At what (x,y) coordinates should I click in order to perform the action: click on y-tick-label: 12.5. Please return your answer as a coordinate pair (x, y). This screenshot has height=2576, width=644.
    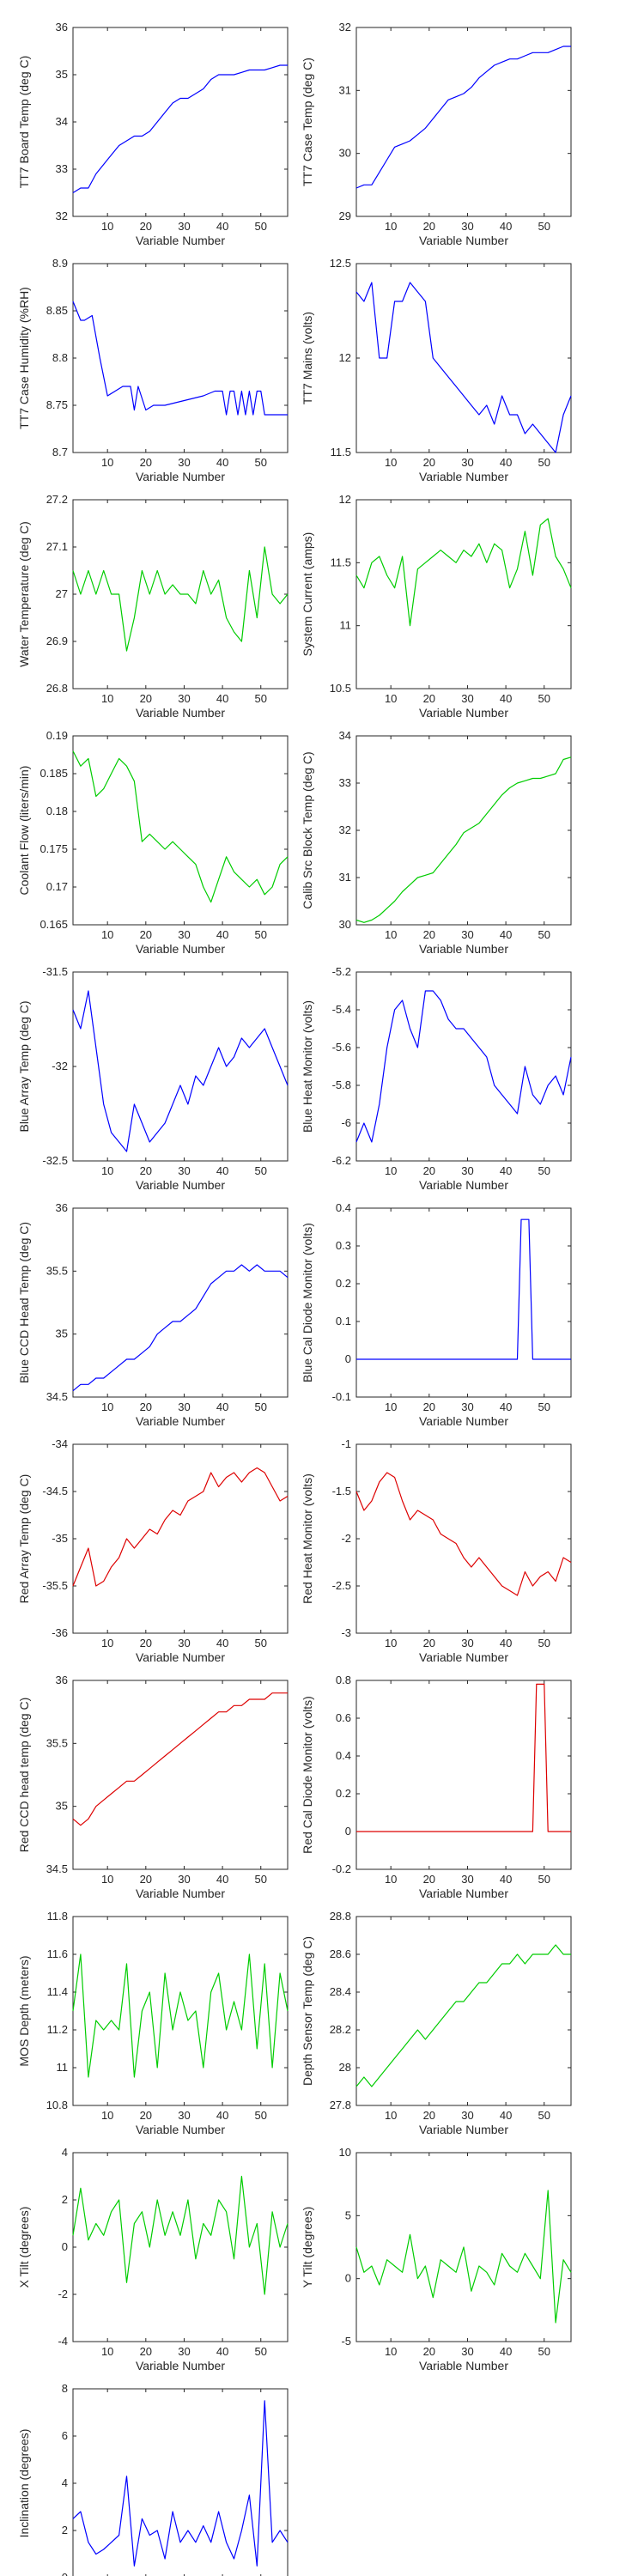
    Looking at the image, I should click on (340, 263).